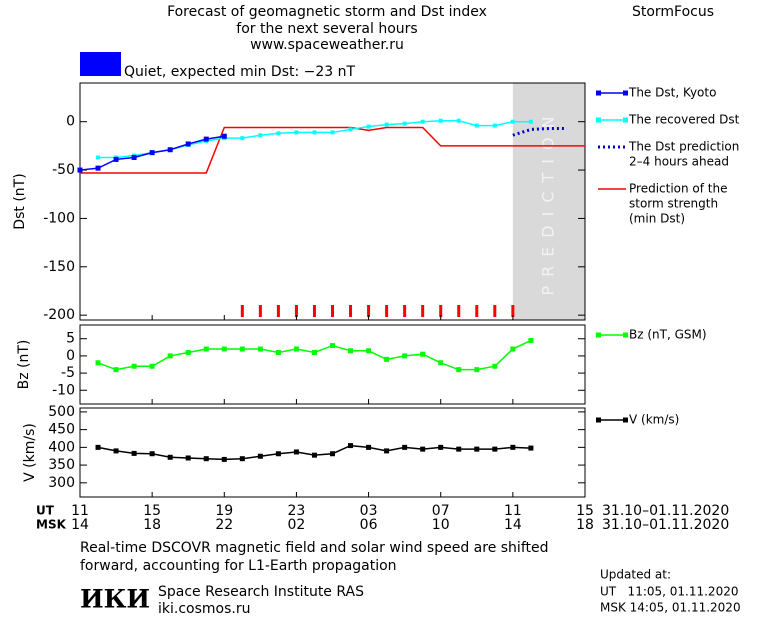 The image size is (760, 620). What do you see at coordinates (548, 201) in the screenshot?
I see `prediction-zone` at bounding box center [548, 201].